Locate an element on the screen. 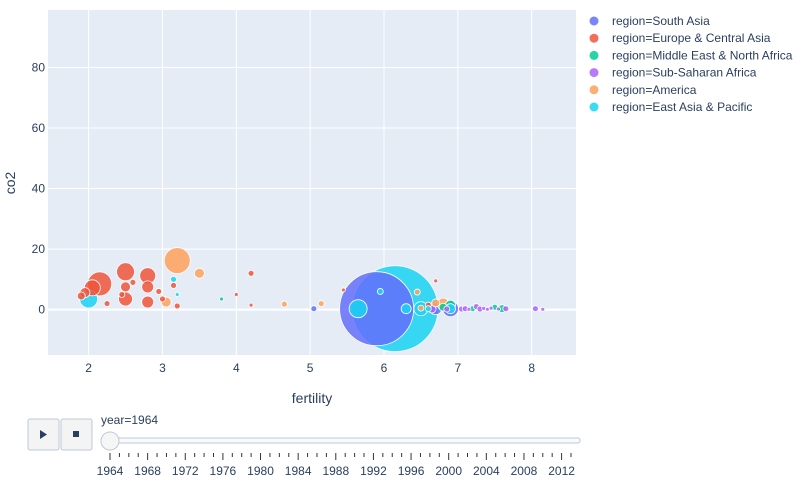 The image size is (804, 489). slider-tick-label: 1972 is located at coordinates (185, 471).